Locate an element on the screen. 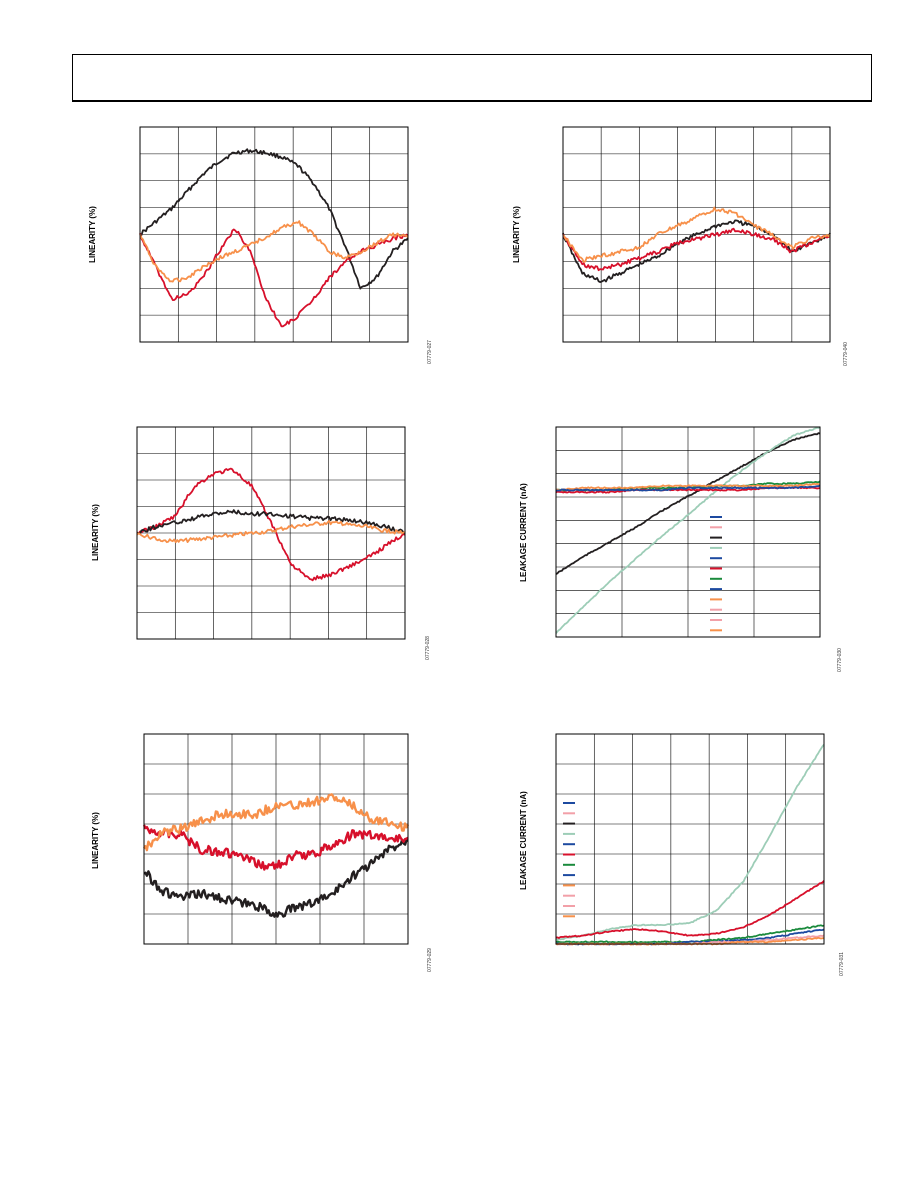 The height and width of the screenshot is (1188, 918). figure-id: 07779-031 is located at coordinates (841, 964).